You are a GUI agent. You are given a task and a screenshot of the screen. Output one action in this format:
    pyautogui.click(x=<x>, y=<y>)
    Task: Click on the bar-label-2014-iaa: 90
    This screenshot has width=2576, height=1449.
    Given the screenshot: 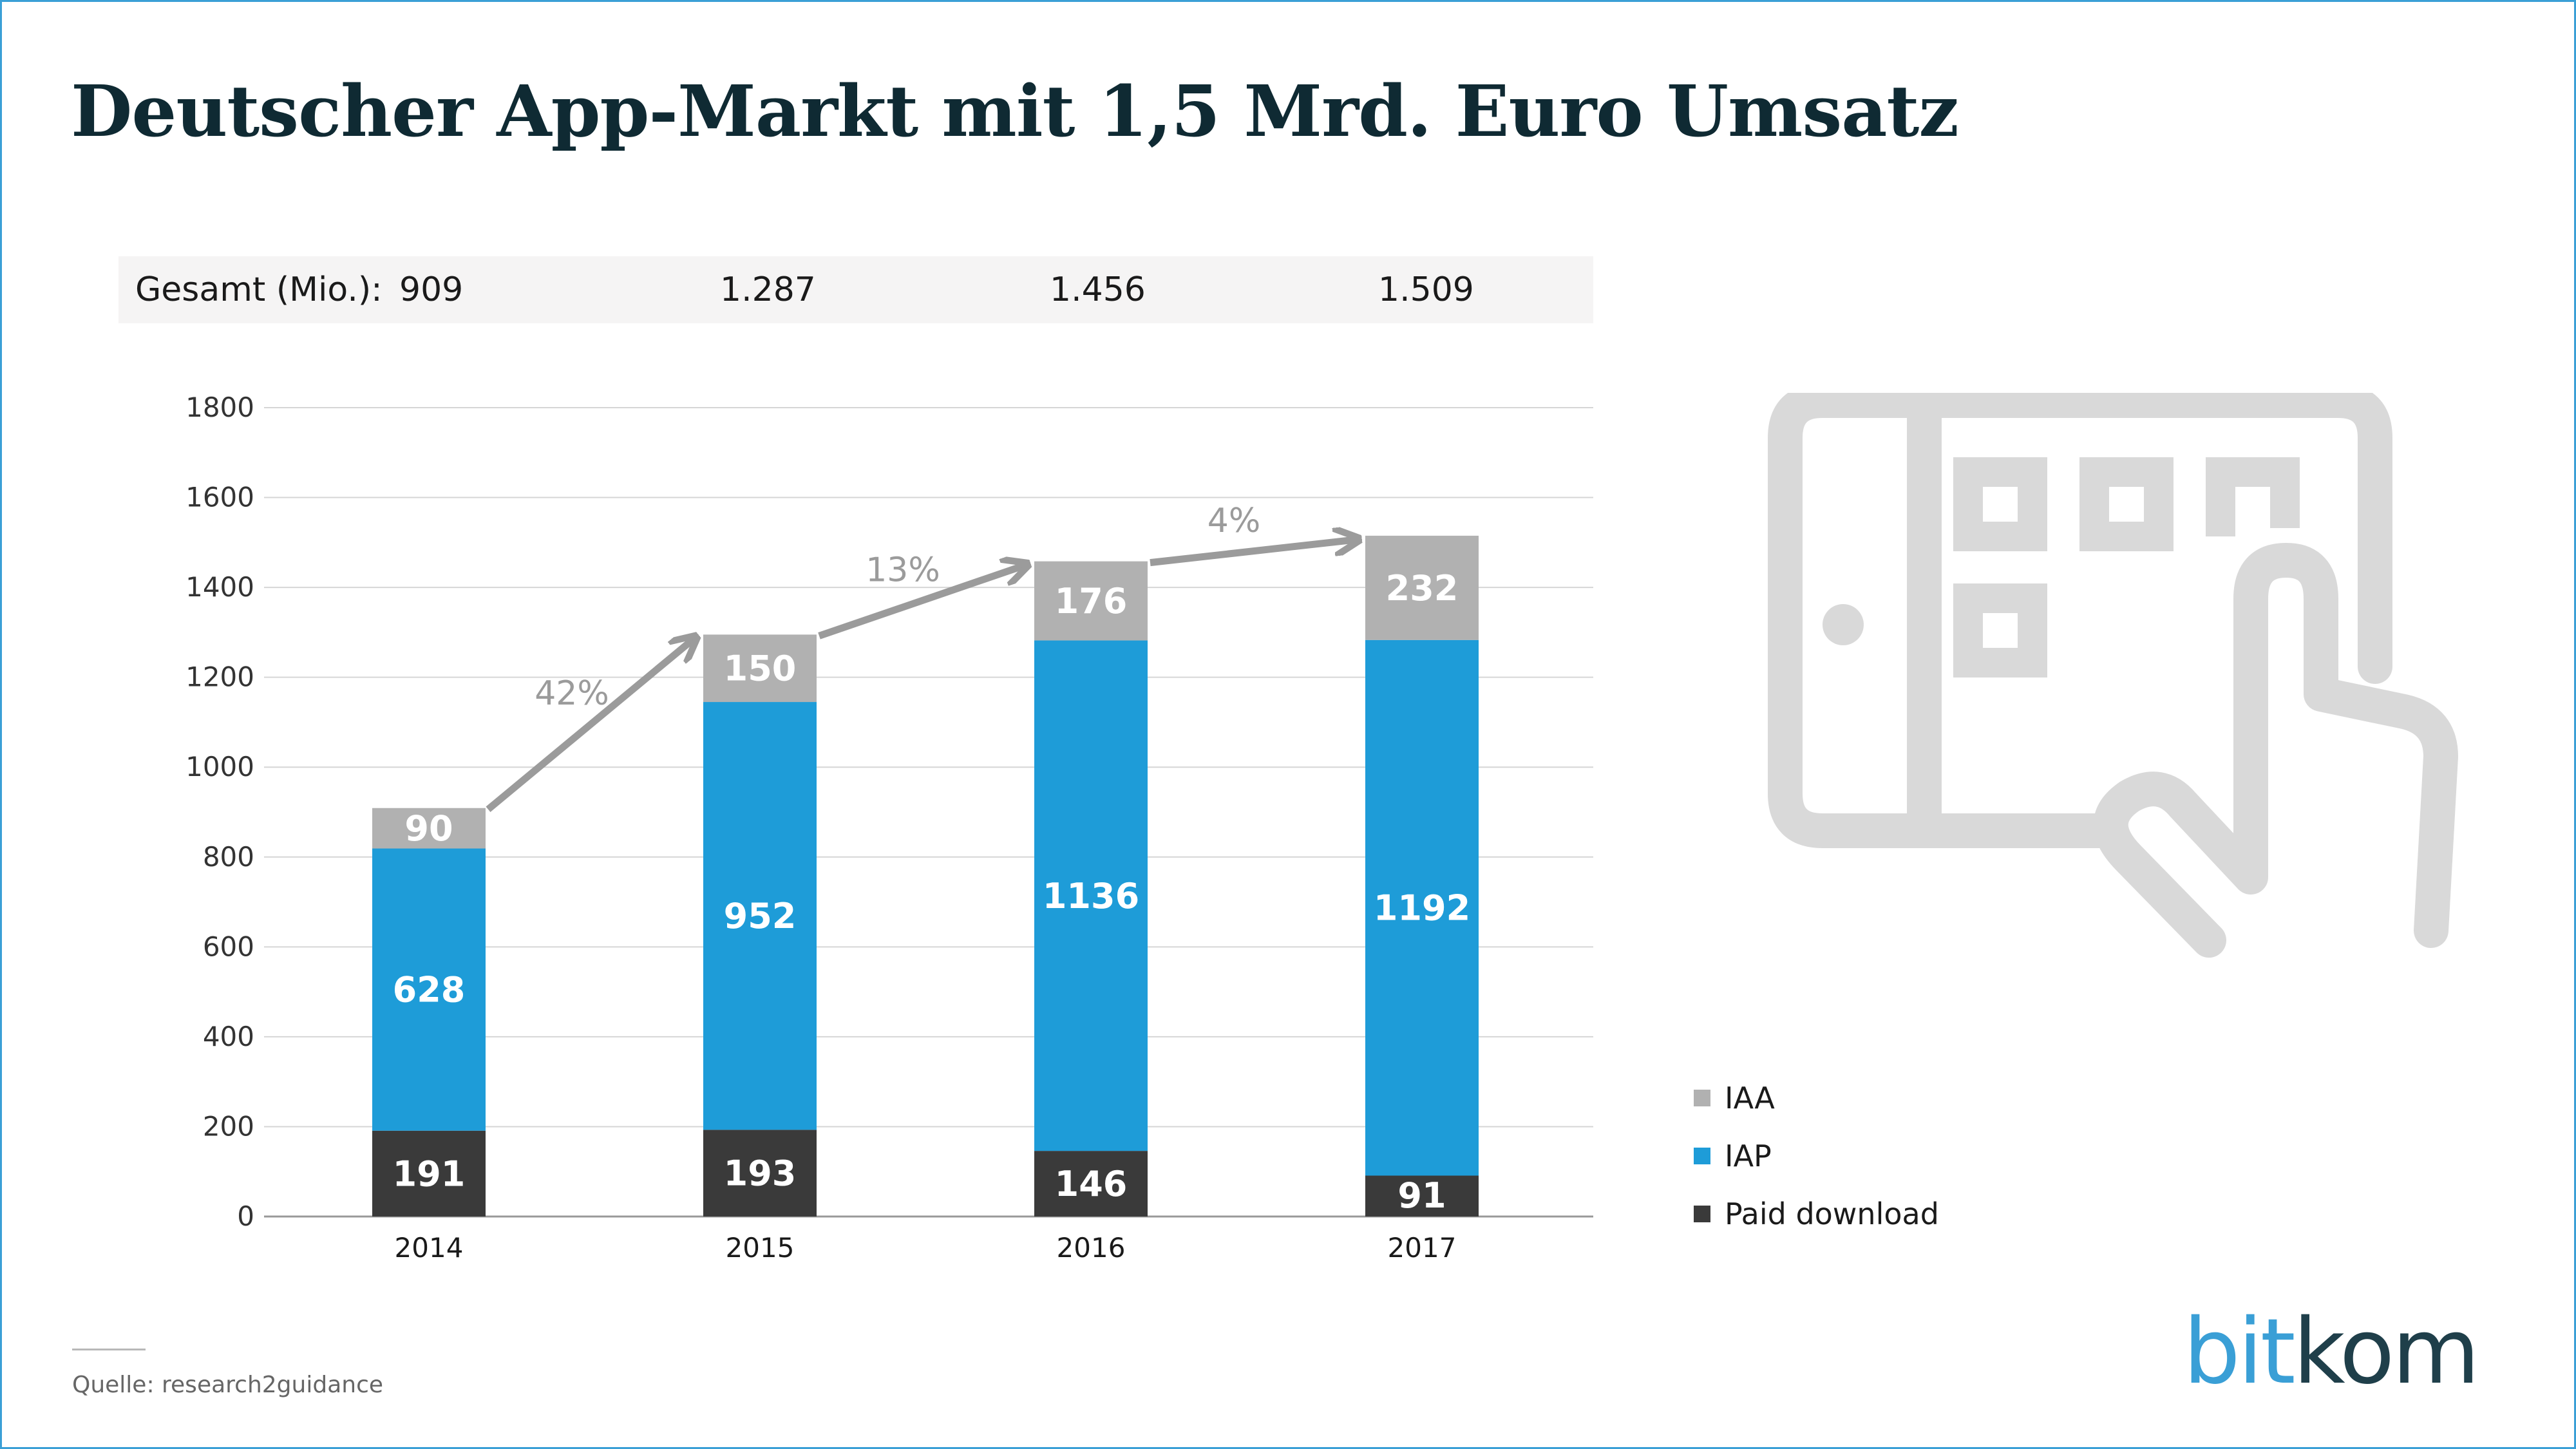 What is the action you would take?
    pyautogui.click(x=429, y=828)
    